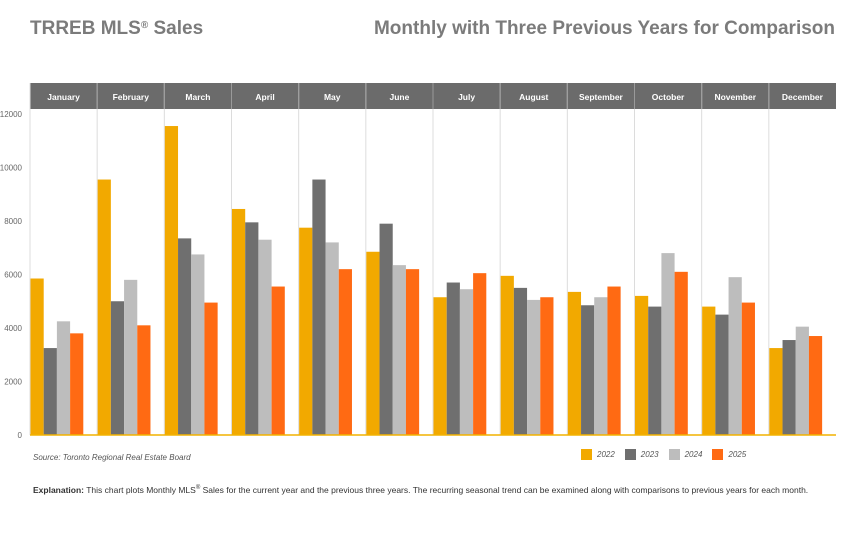 The image size is (851, 534). I want to click on explanation-label: Explanation:, so click(59, 489).